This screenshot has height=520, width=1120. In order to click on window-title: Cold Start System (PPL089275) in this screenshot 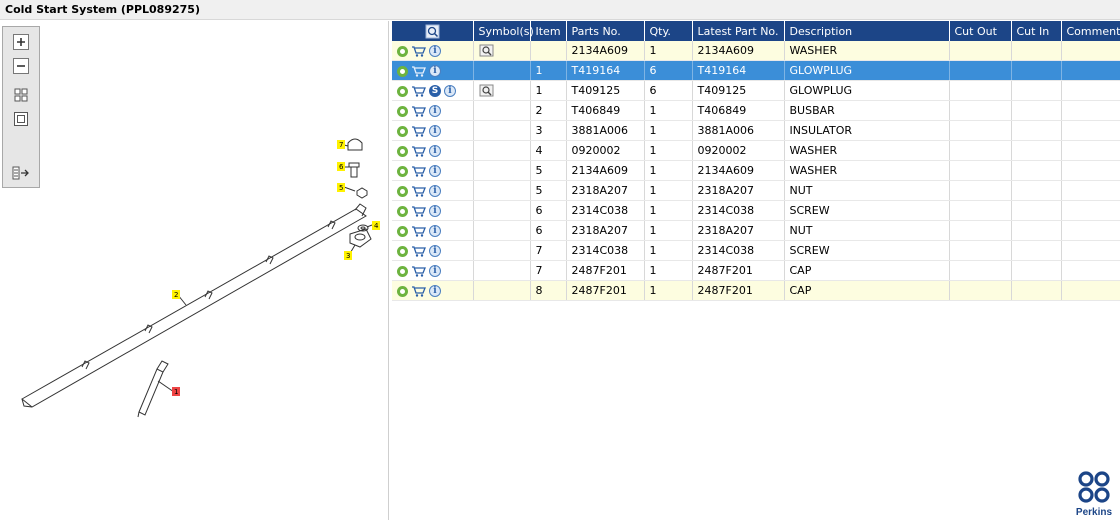, I will do `click(102, 9)`.